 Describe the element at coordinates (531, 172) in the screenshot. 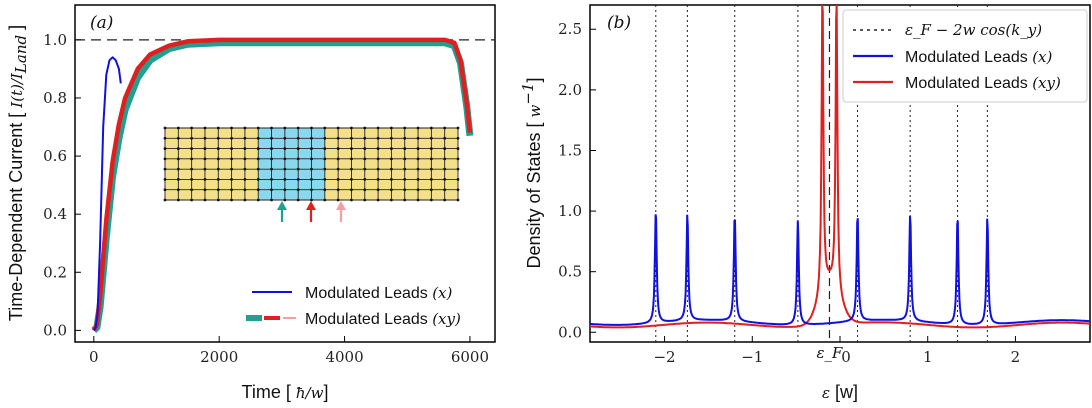

I see `panel-b-ylabel: Density of States [ w−1]` at that location.